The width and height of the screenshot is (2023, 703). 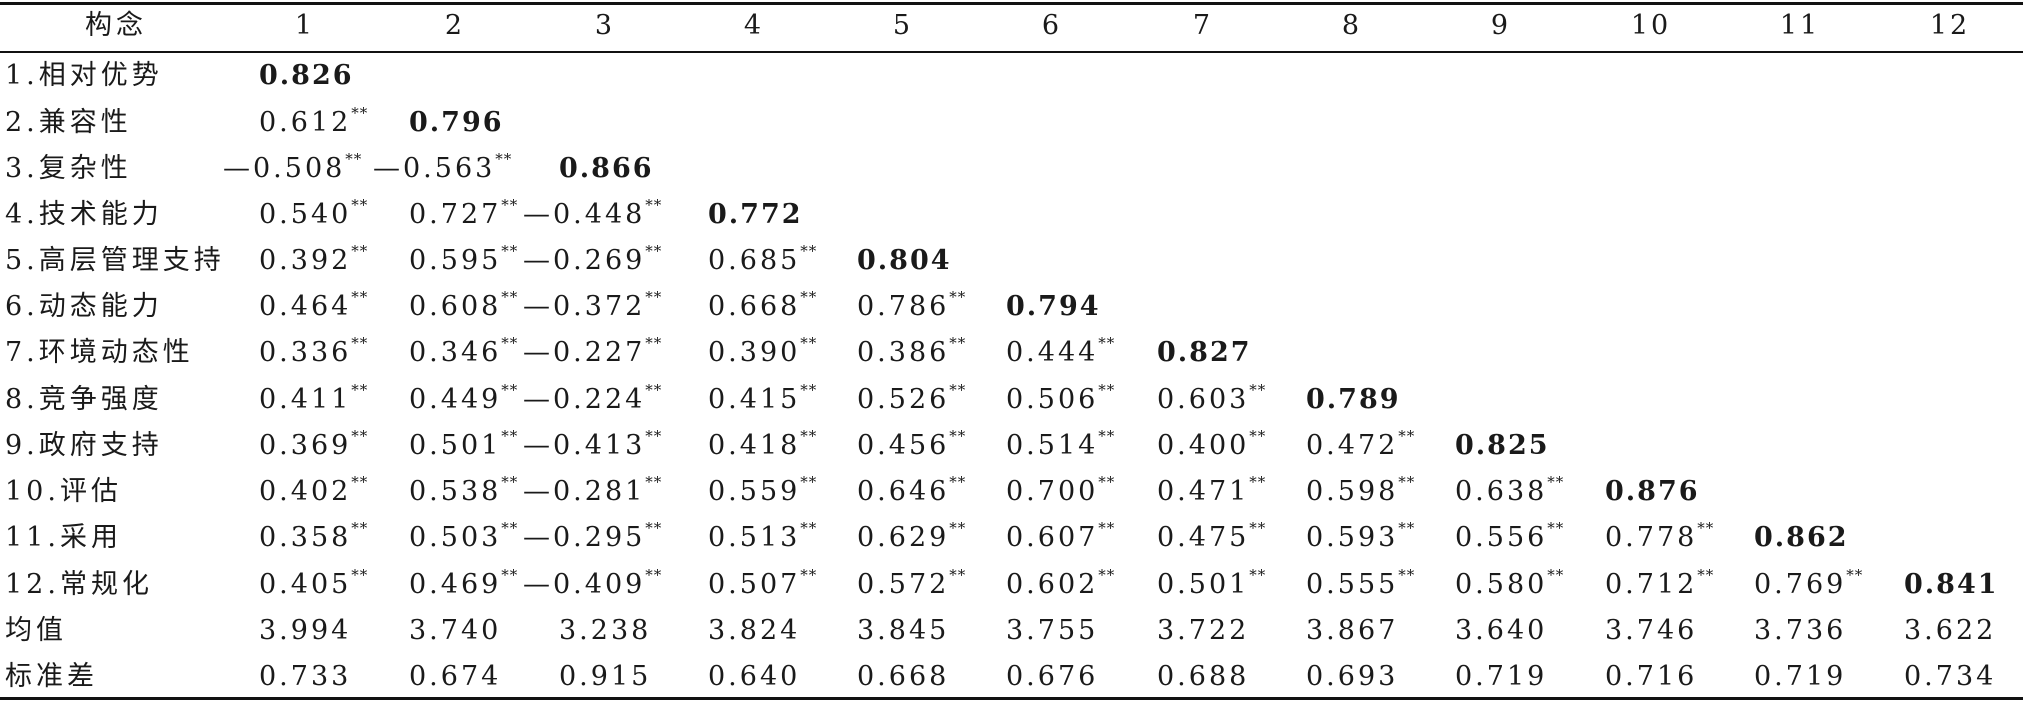 I want to click on value-cell: —0.281**, so click(x=593, y=490).